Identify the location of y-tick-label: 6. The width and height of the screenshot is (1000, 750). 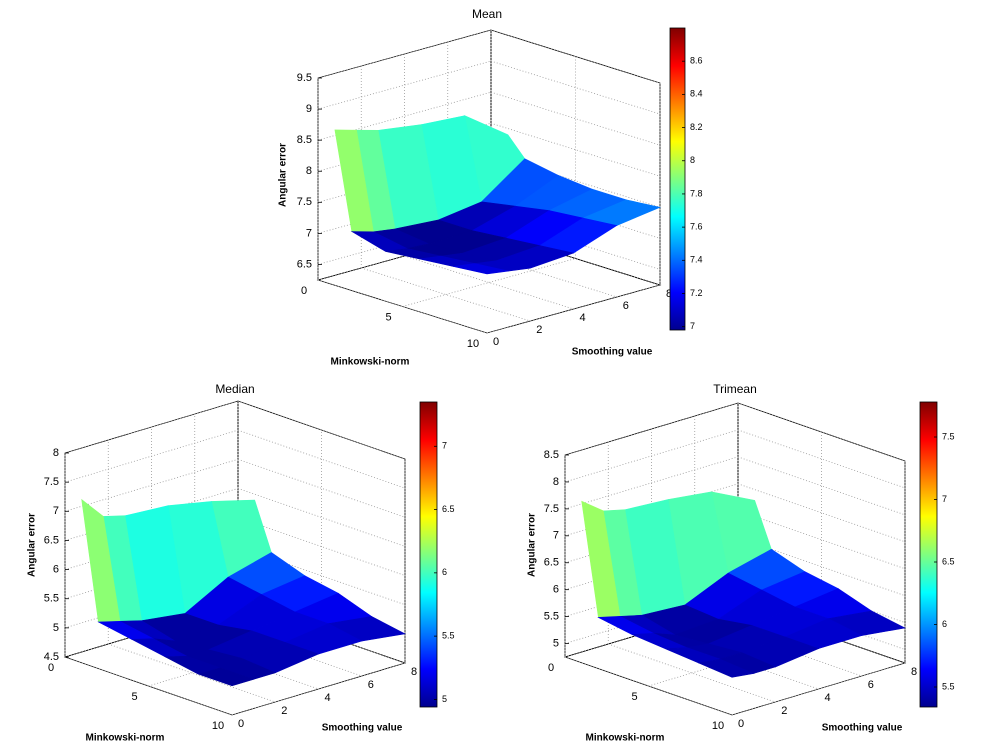
(871, 685).